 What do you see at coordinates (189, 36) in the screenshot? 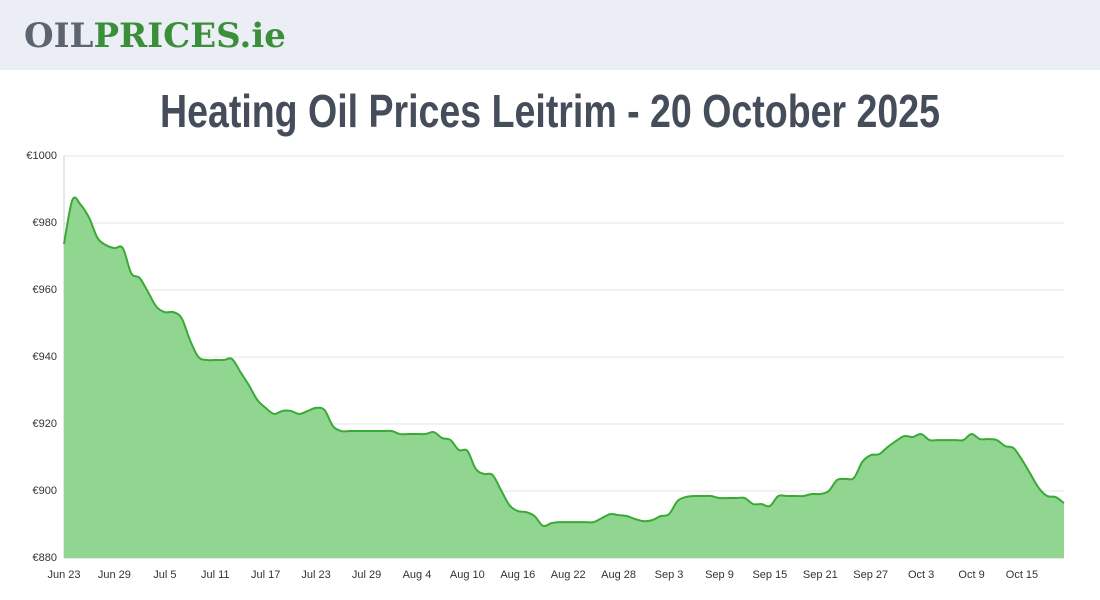
I see `logo-part: PRICES.ie` at bounding box center [189, 36].